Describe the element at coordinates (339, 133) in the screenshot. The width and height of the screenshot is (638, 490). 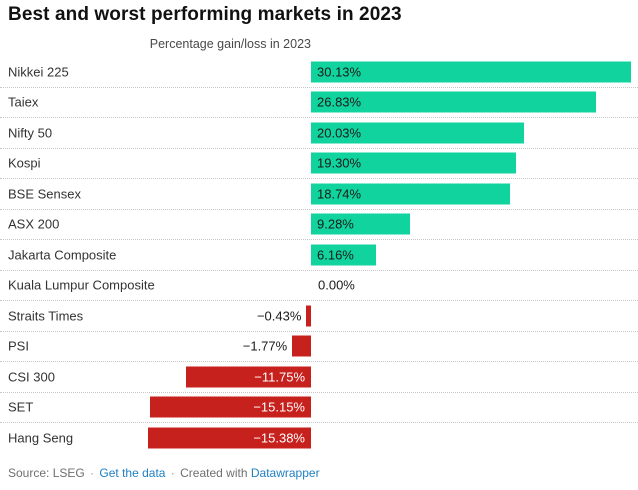
I see `value-label: 20.03%` at that location.